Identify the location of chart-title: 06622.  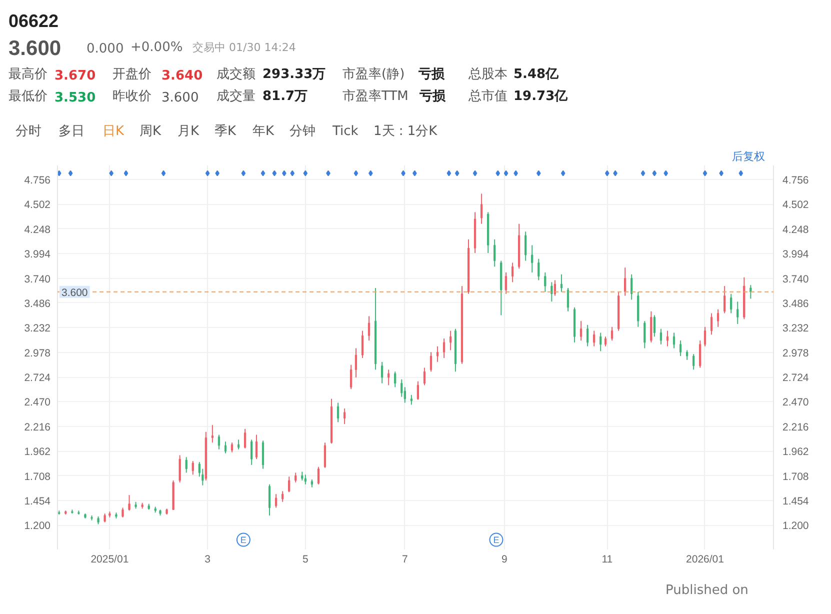
(33, 21).